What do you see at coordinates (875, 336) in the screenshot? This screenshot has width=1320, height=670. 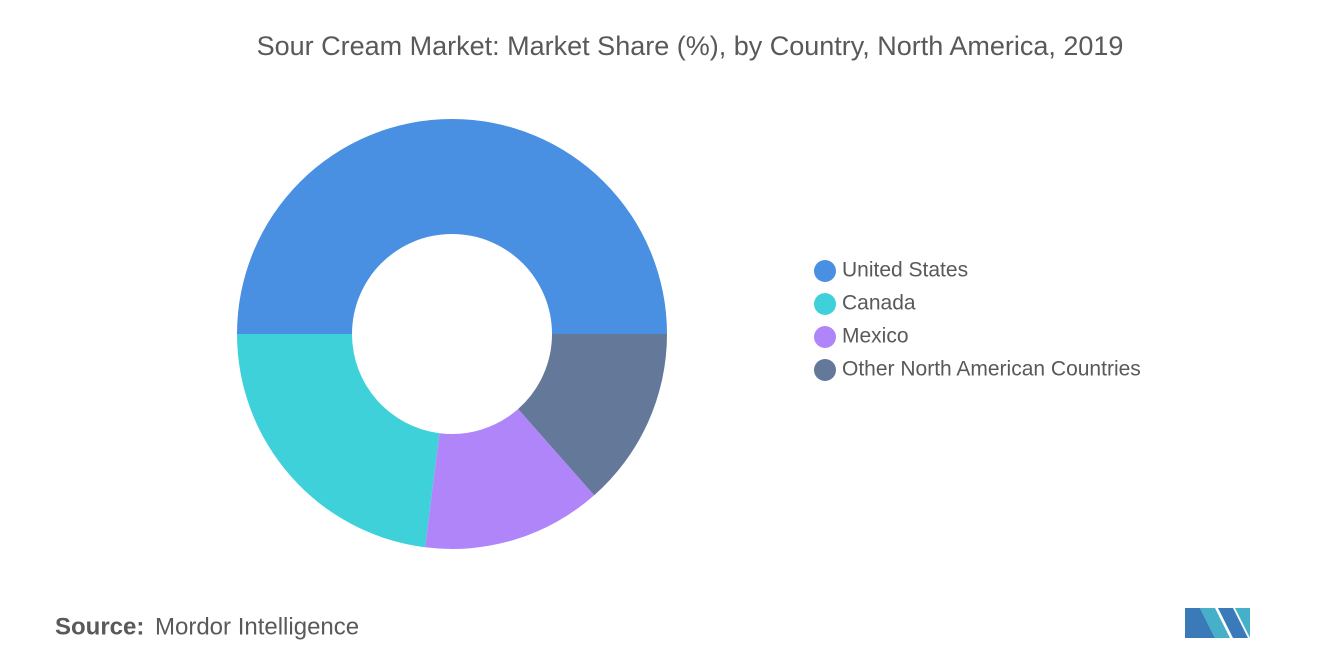 I see `legend-label: Mexico` at bounding box center [875, 336].